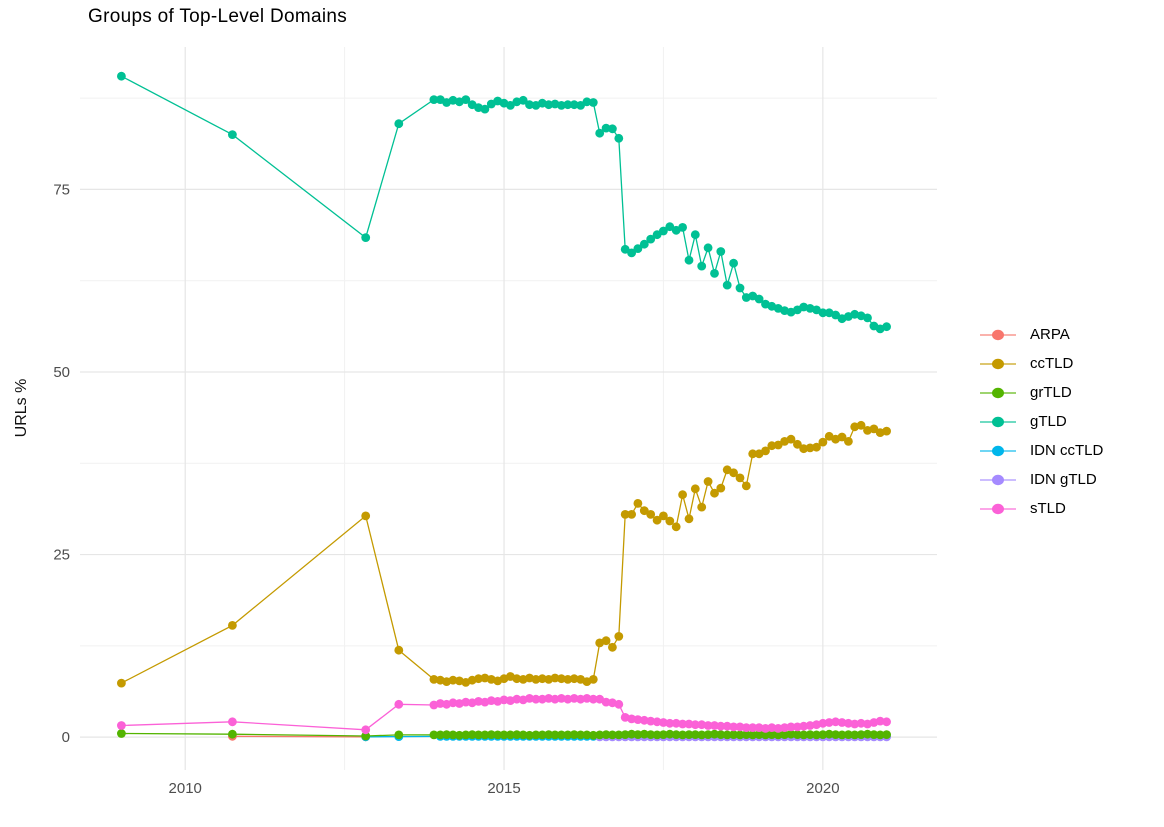  I want to click on legend-label-gtld: gTLD, so click(1048, 421).